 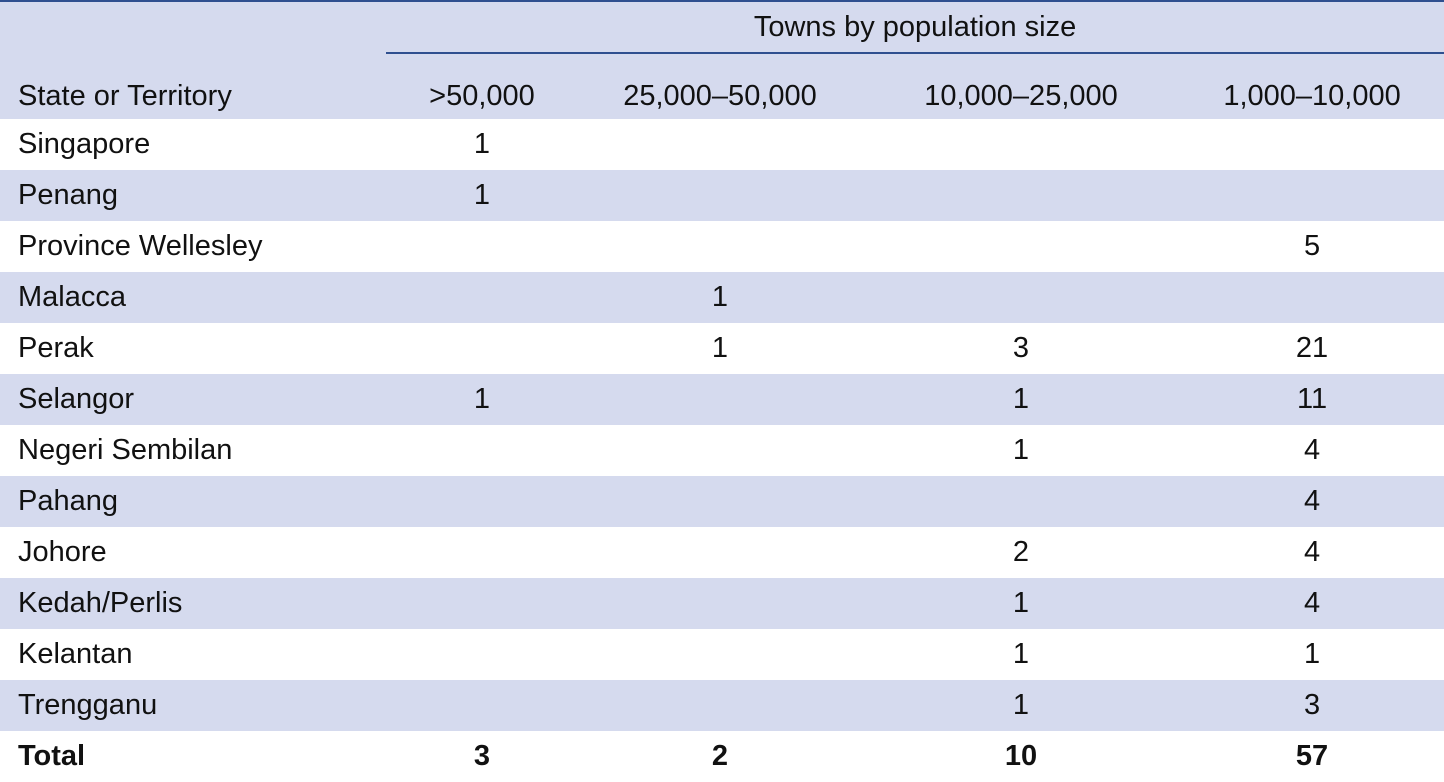 I want to click on total-cell: 3, so click(x=482, y=756).